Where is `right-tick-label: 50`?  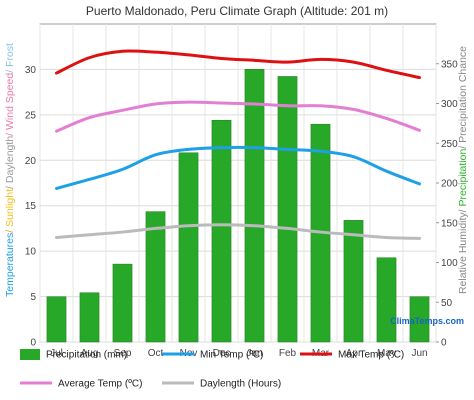 right-tick-label: 50 is located at coordinates (447, 303).